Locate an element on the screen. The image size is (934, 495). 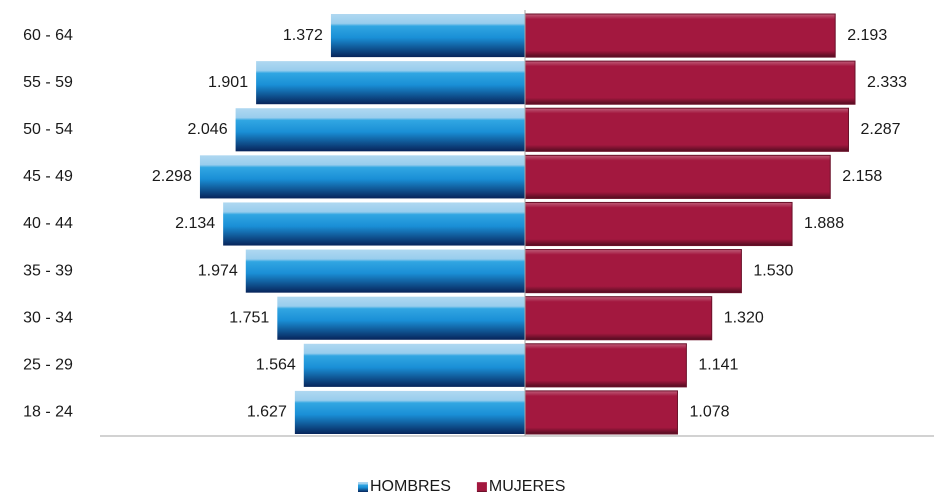
category-label: 25 - 29 is located at coordinates (48, 365).